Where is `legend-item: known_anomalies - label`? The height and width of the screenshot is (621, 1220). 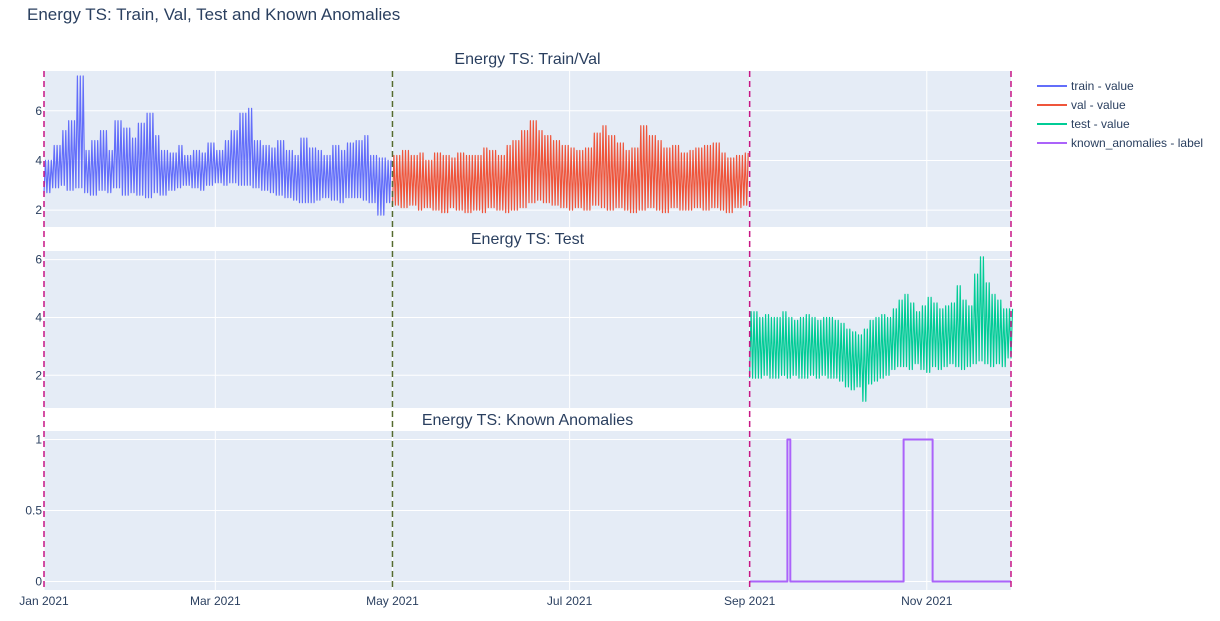
legend-item: known_anomalies - label is located at coordinates (1120, 143).